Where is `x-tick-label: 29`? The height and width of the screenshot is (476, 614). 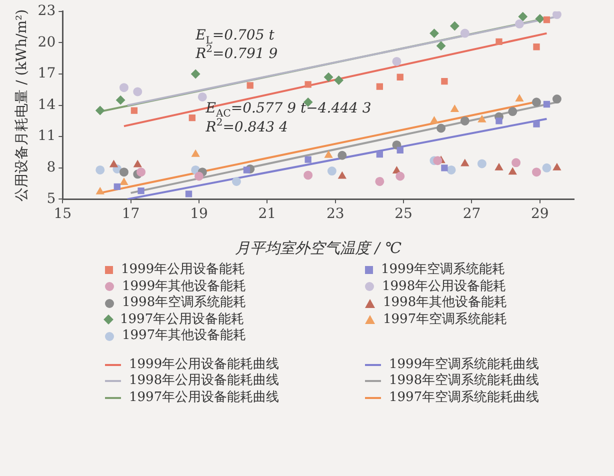
x-tick-label: 29 is located at coordinates (539, 214).